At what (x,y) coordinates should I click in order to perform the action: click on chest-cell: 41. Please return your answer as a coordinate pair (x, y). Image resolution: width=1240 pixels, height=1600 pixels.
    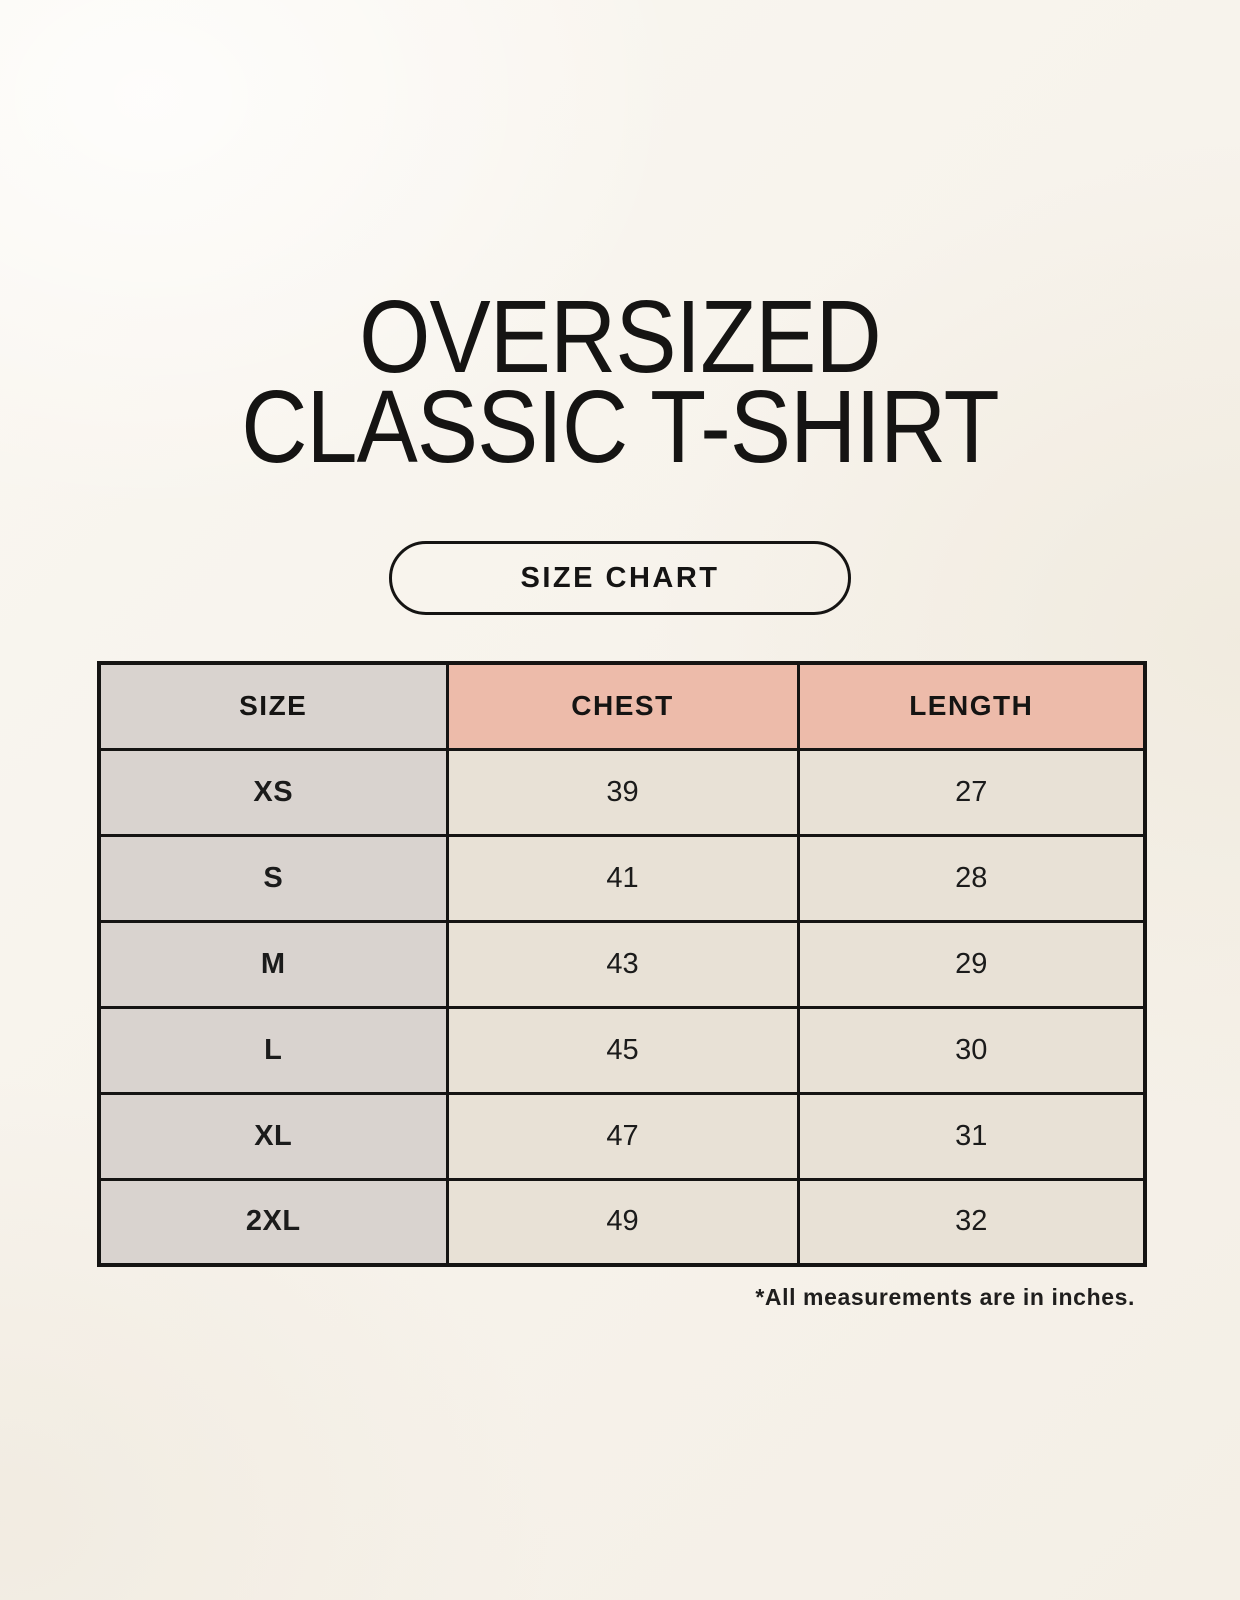
    Looking at the image, I should click on (622, 878).